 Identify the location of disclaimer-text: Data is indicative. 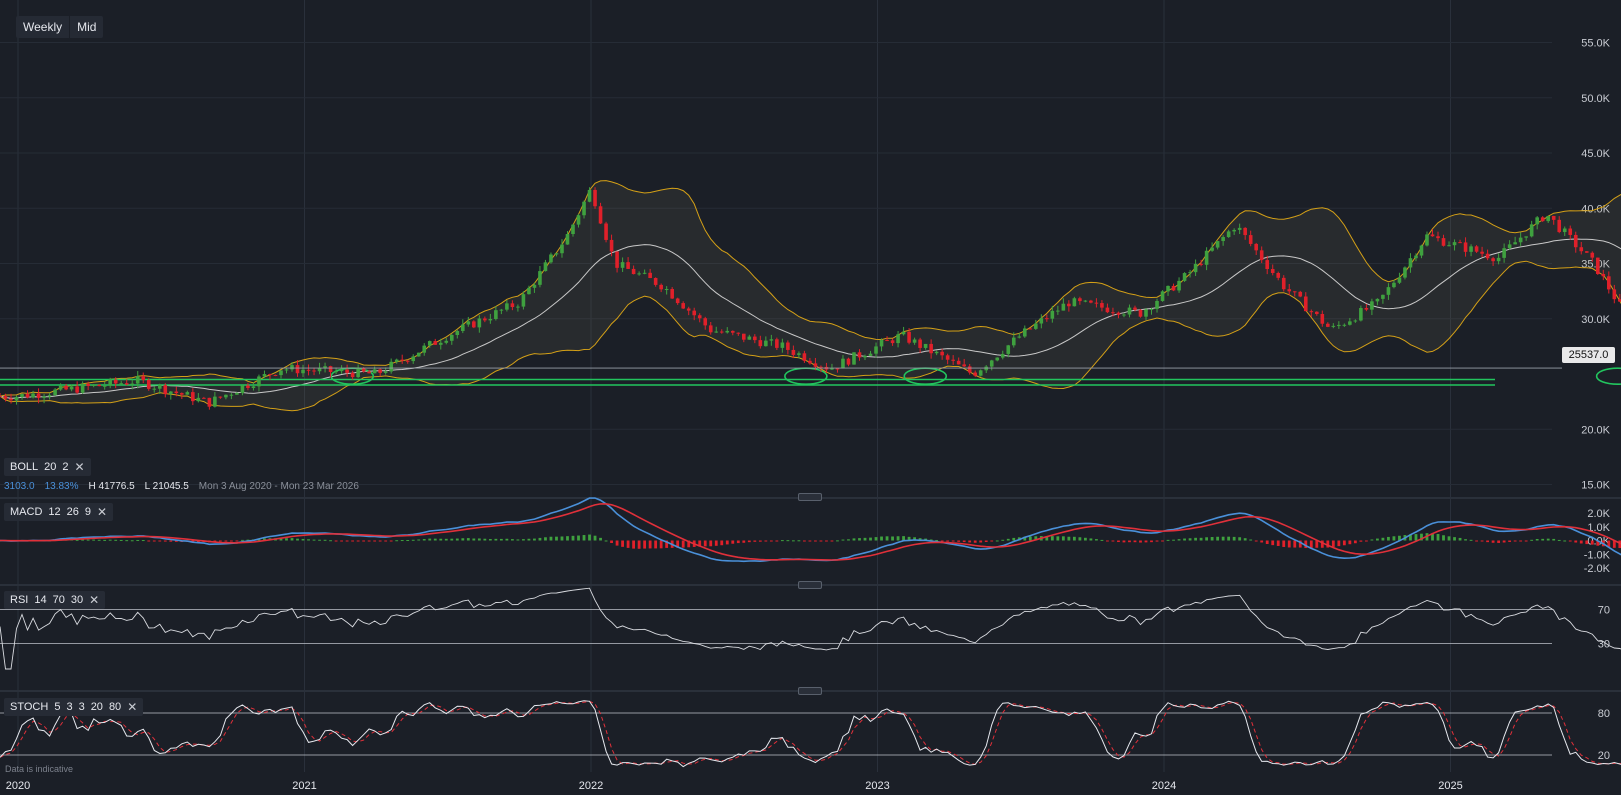
(39, 769).